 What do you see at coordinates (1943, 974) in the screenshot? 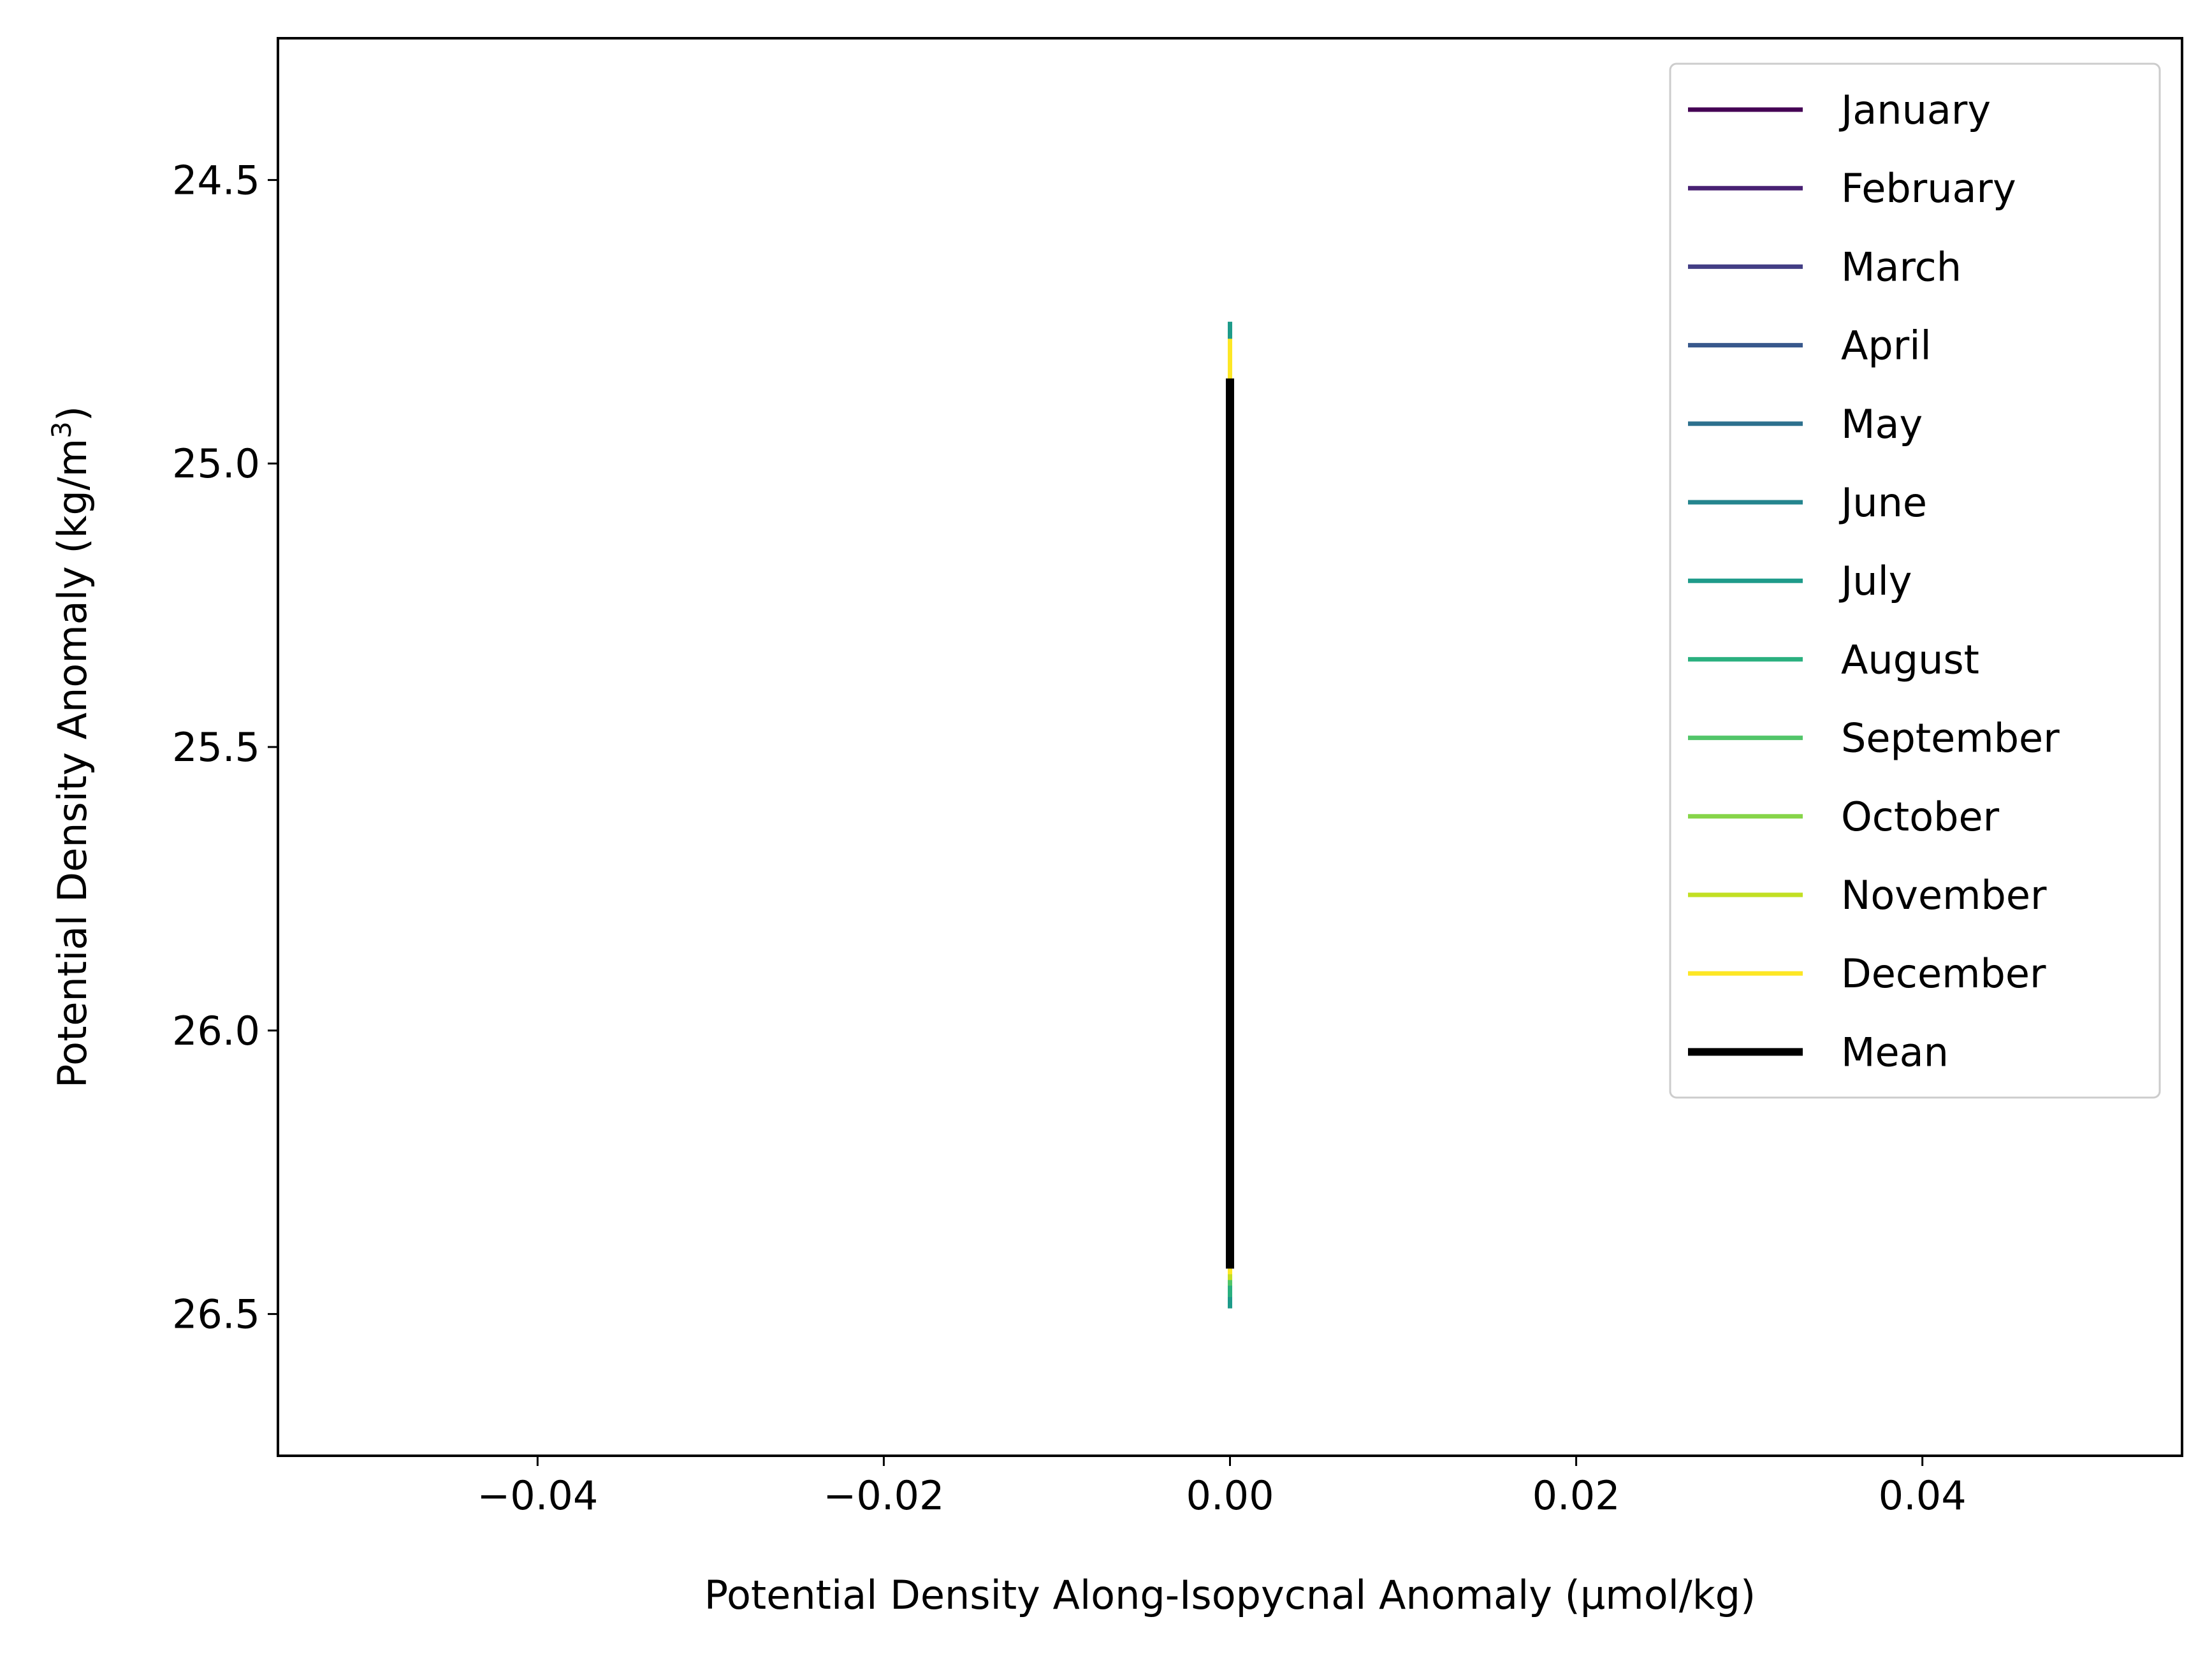
I see `legend-label-december: December` at bounding box center [1943, 974].